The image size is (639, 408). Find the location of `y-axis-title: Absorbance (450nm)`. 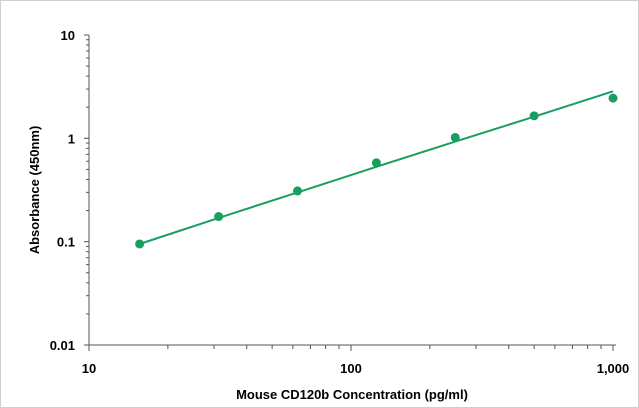

y-axis-title: Absorbance (450nm) is located at coordinates (34, 190).